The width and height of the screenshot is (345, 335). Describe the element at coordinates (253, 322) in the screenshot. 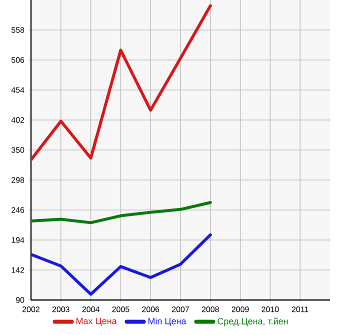

I see `legend-label: Сред.Цена, т.йен` at that location.